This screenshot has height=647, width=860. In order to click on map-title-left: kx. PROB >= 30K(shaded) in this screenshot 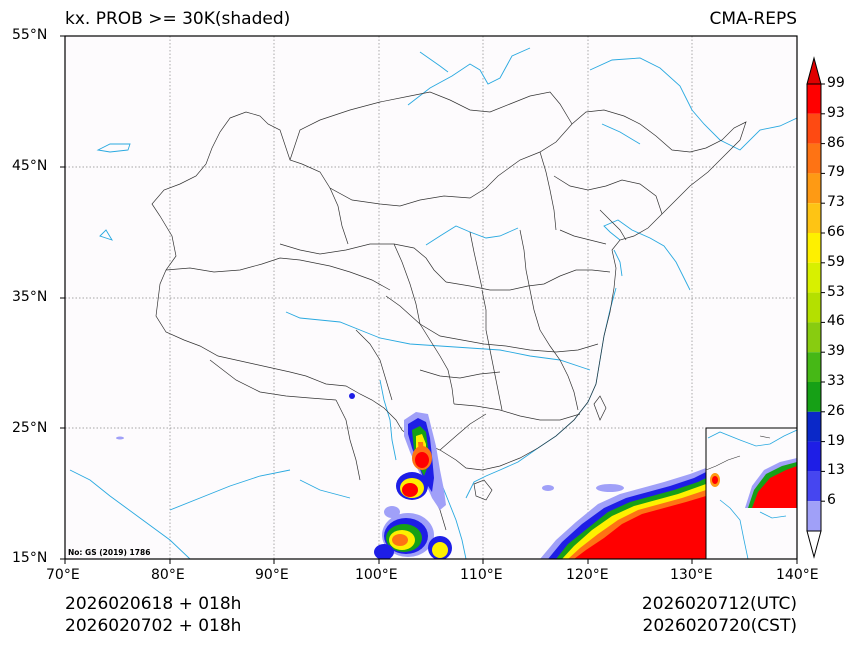, I will do `click(178, 19)`.